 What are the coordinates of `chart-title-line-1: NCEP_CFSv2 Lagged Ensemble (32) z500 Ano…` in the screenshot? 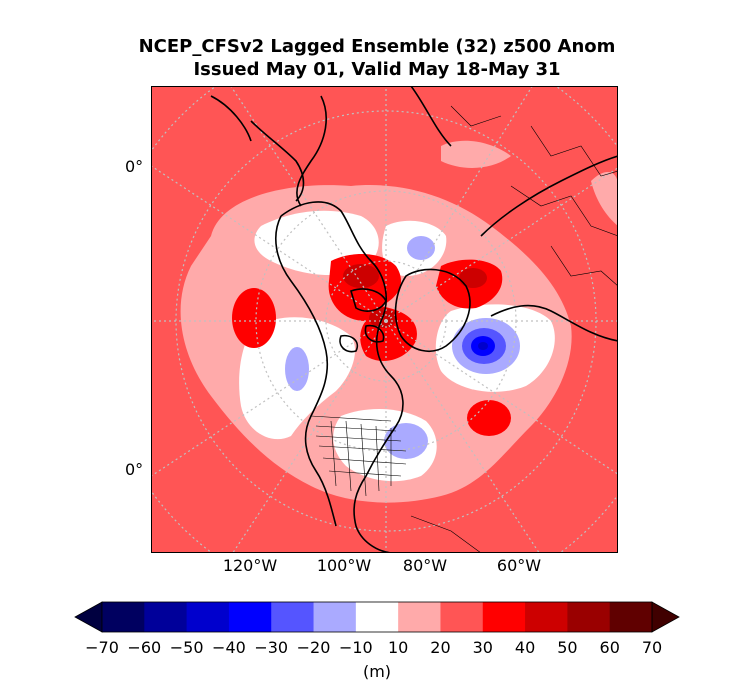 It's located at (377, 46).